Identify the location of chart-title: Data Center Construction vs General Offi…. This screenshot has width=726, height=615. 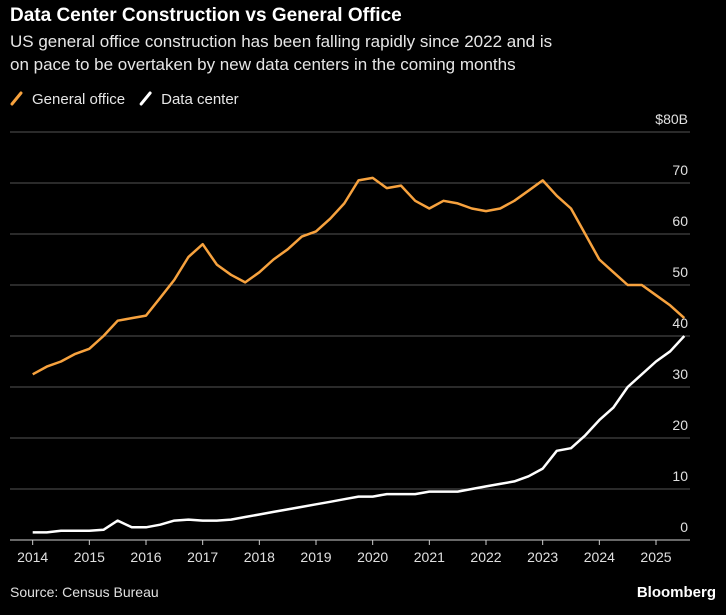
(206, 15).